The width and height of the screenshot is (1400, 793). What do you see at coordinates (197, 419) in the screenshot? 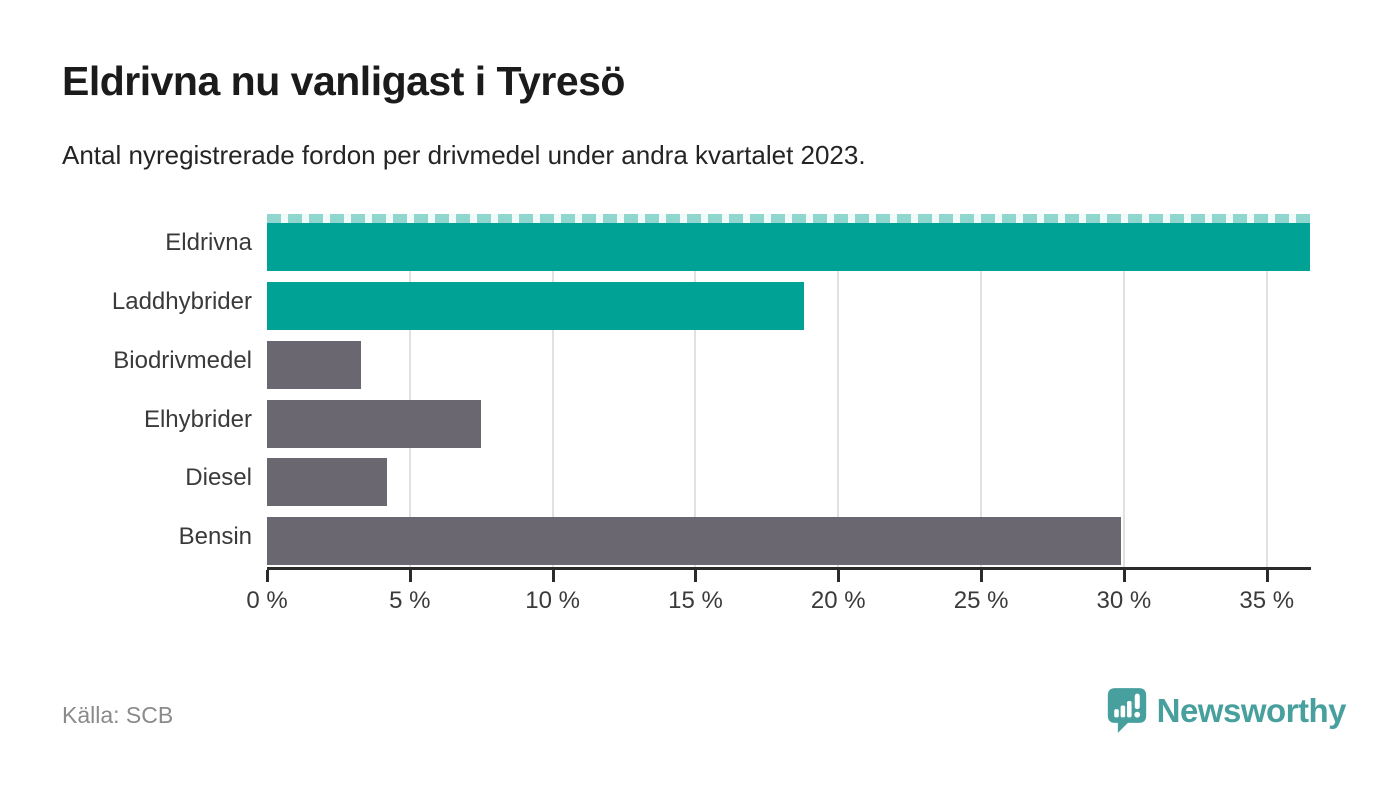
I see `category-label-elhybrider: Elhybrider` at bounding box center [197, 419].